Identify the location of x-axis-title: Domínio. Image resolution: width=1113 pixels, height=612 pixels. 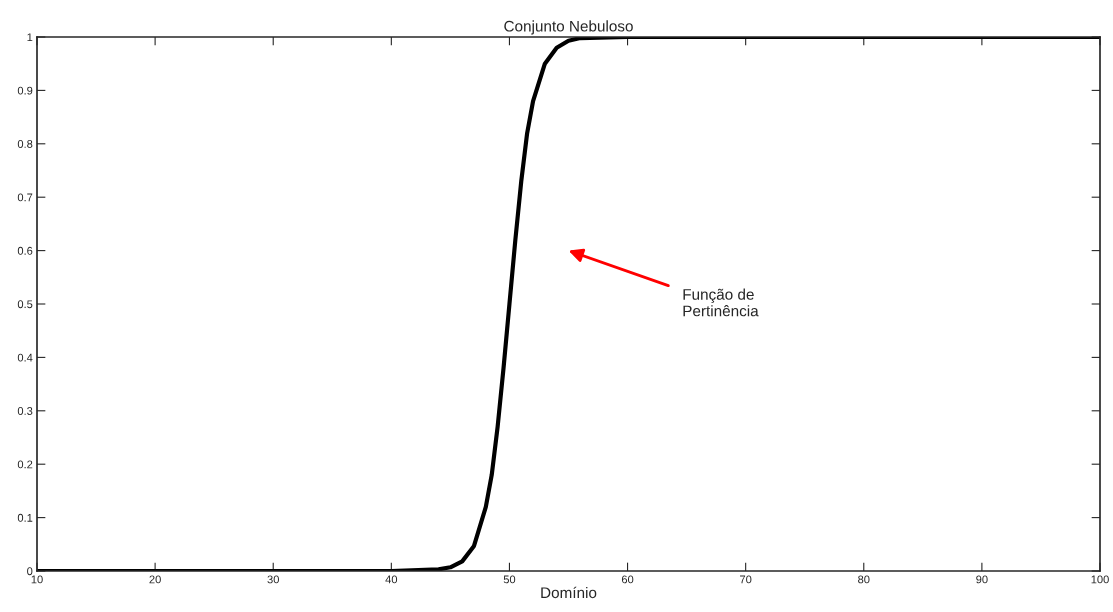
(569, 592).